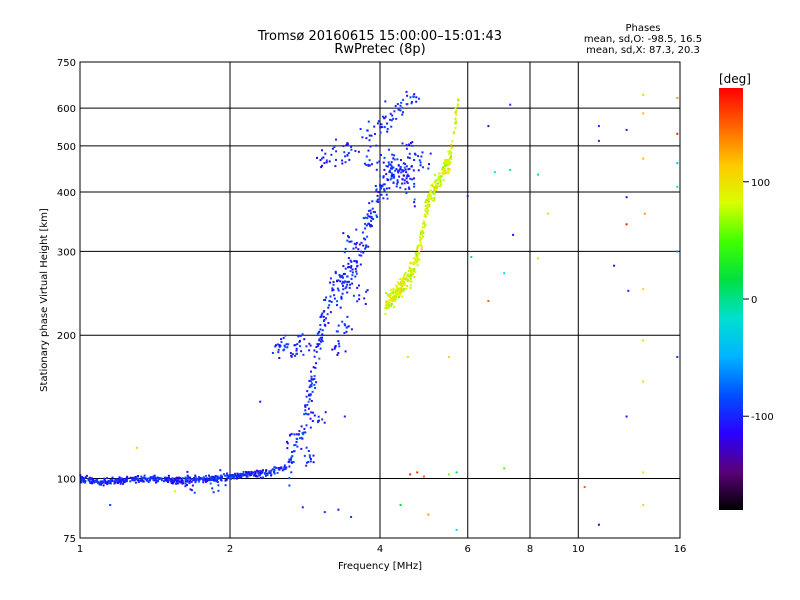  What do you see at coordinates (642, 28) in the screenshot?
I see `stats-heading: Phases` at bounding box center [642, 28].